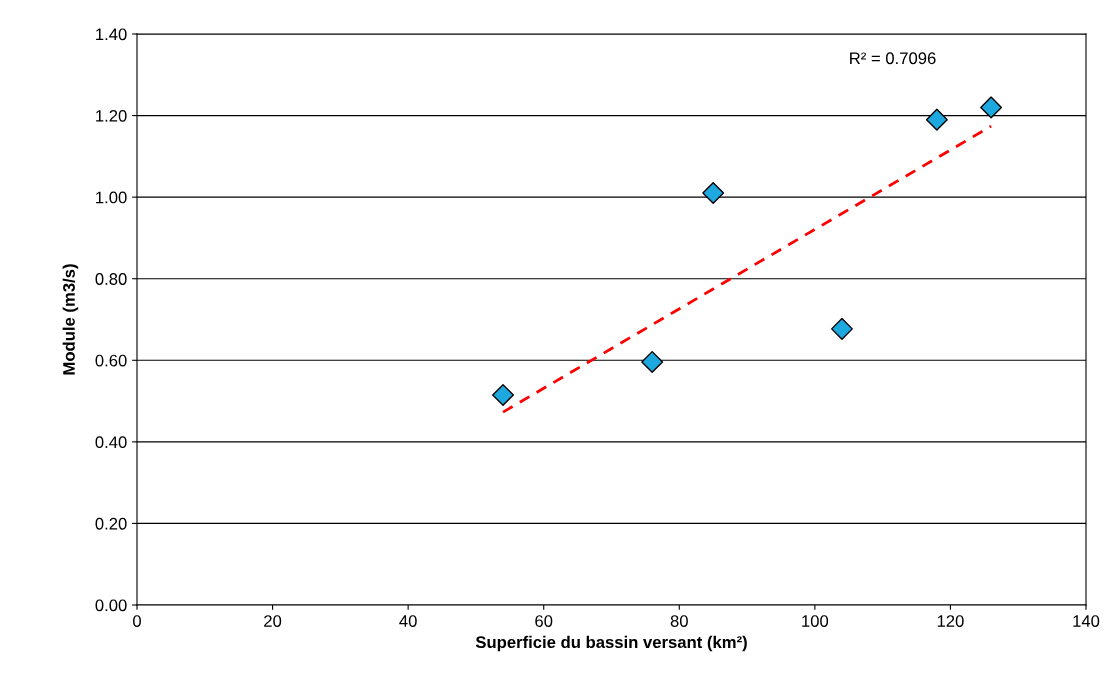 Image resolution: width=1107 pixels, height=686 pixels. What do you see at coordinates (815, 621) in the screenshot?
I see `x-tick-label: 100` at bounding box center [815, 621].